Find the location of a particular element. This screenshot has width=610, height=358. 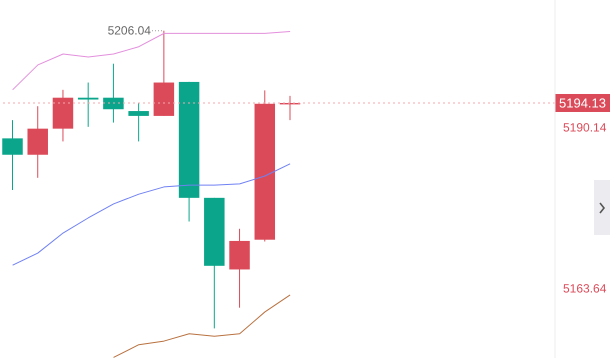

y-tick-label: 5163.64 is located at coordinates (585, 288).